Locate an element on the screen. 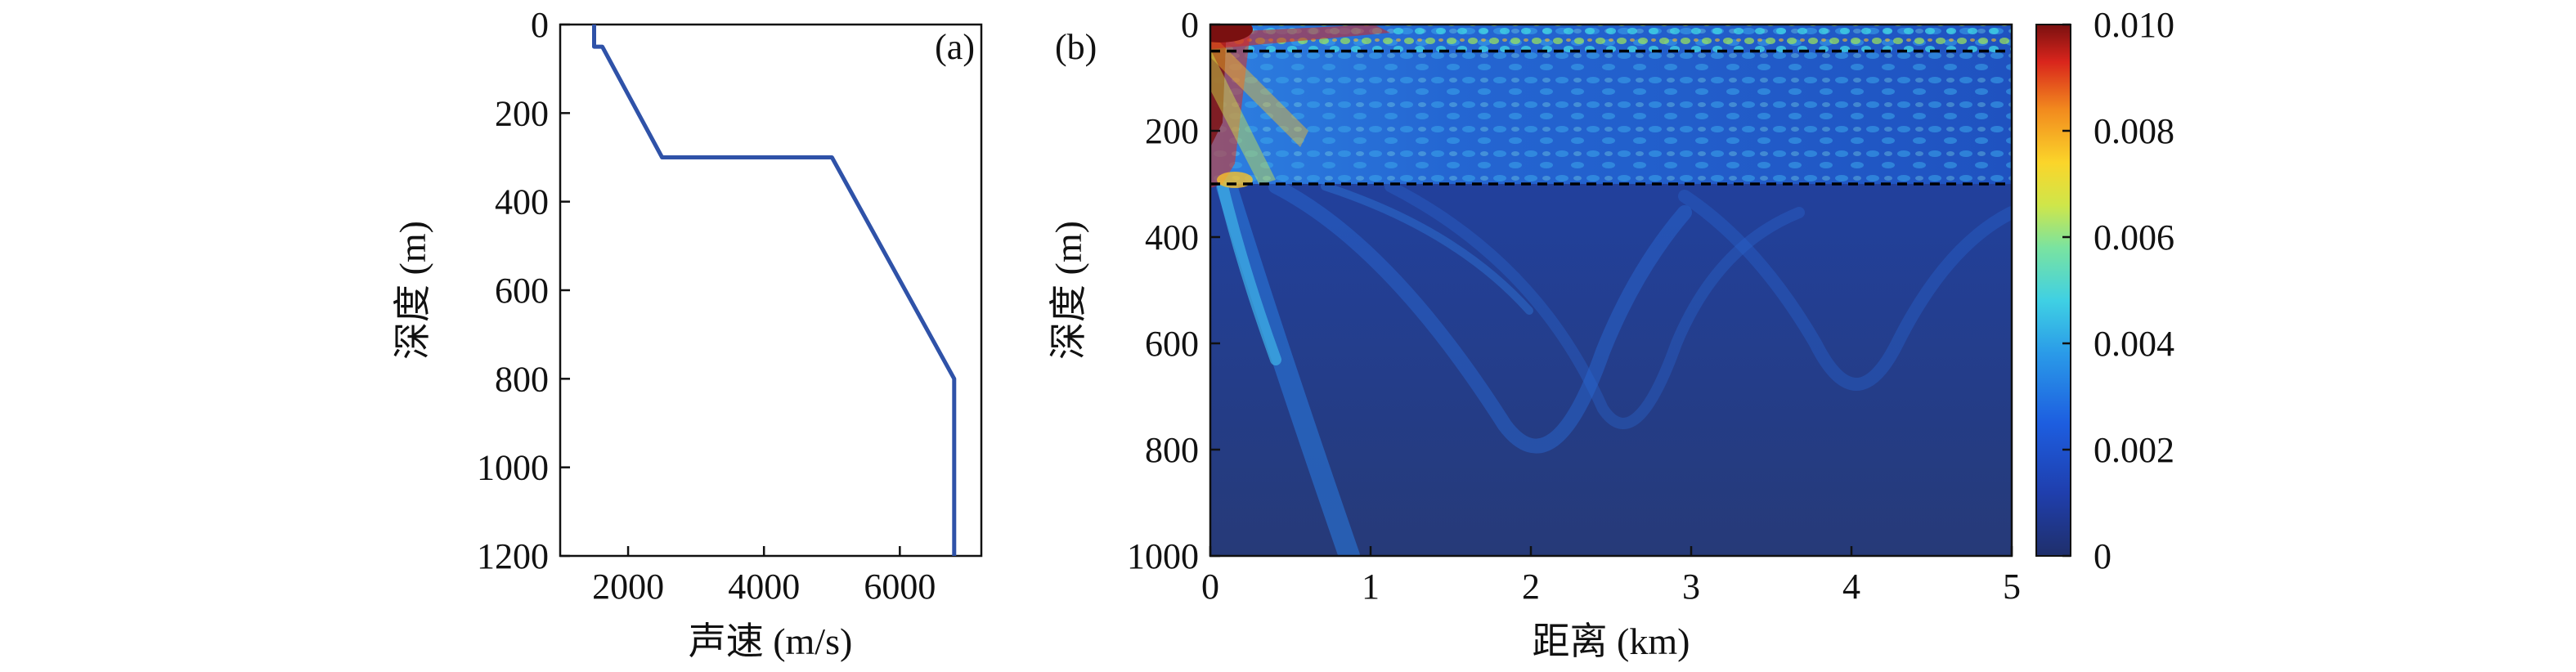 This screenshot has width=2576, height=672. panel-a-x-tick-label: 6000 is located at coordinates (900, 587).